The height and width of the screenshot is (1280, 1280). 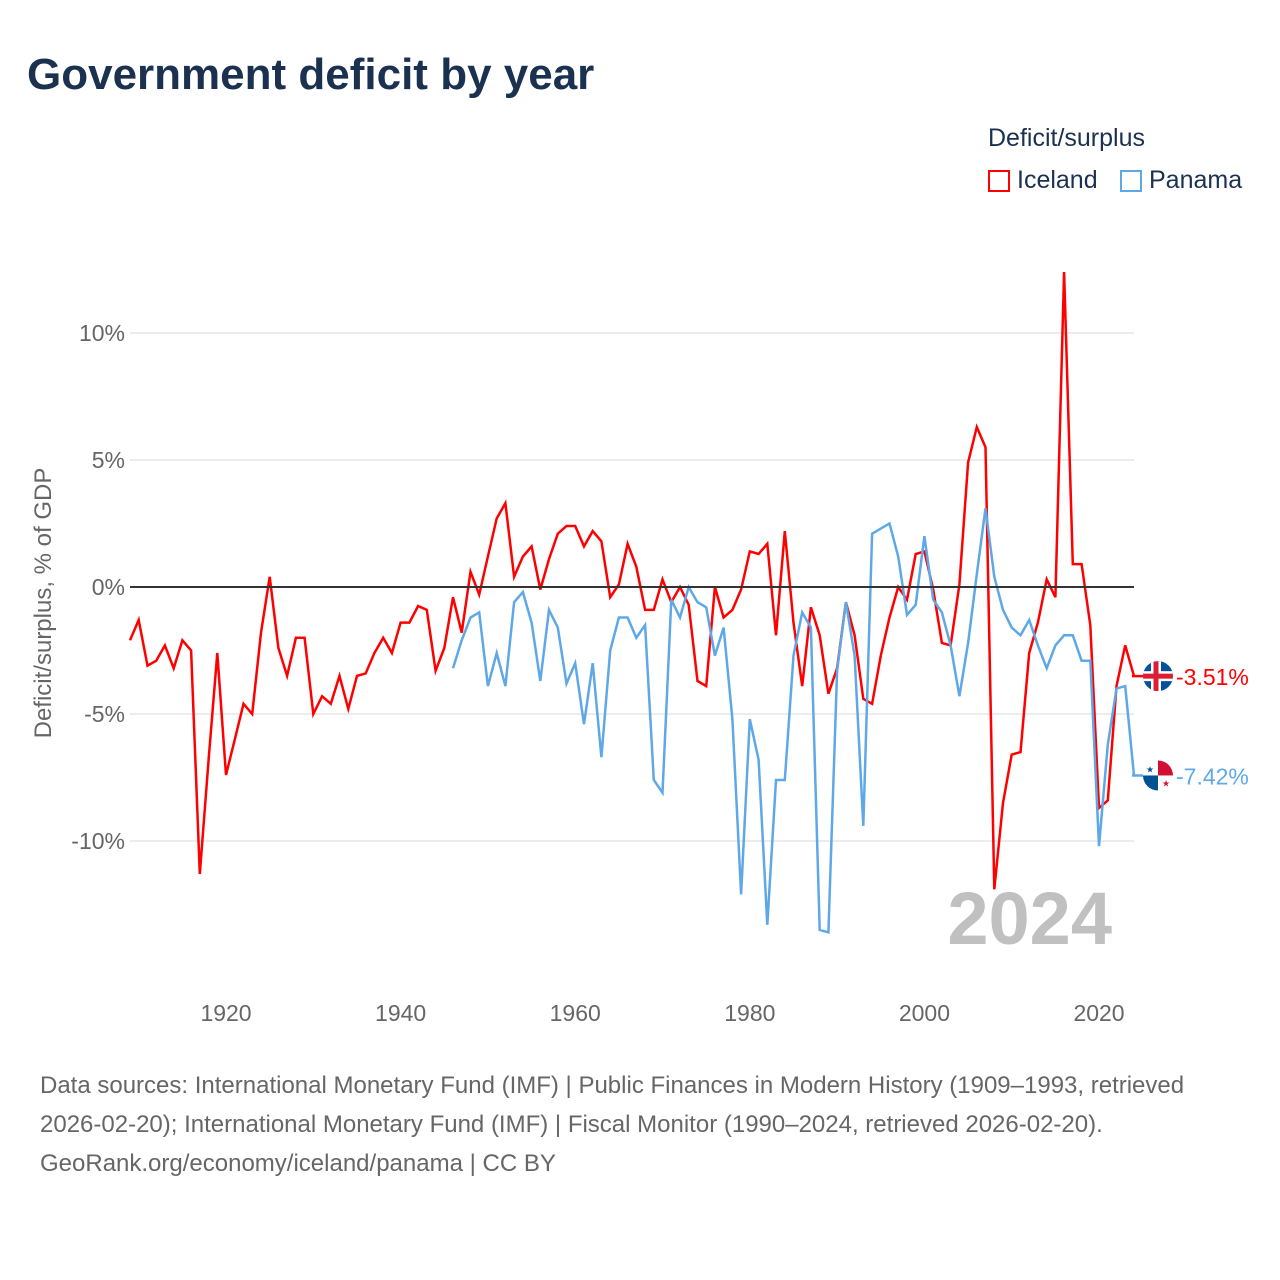 What do you see at coordinates (1098, 1013) in the screenshot?
I see `x-tick-label: 2020` at bounding box center [1098, 1013].